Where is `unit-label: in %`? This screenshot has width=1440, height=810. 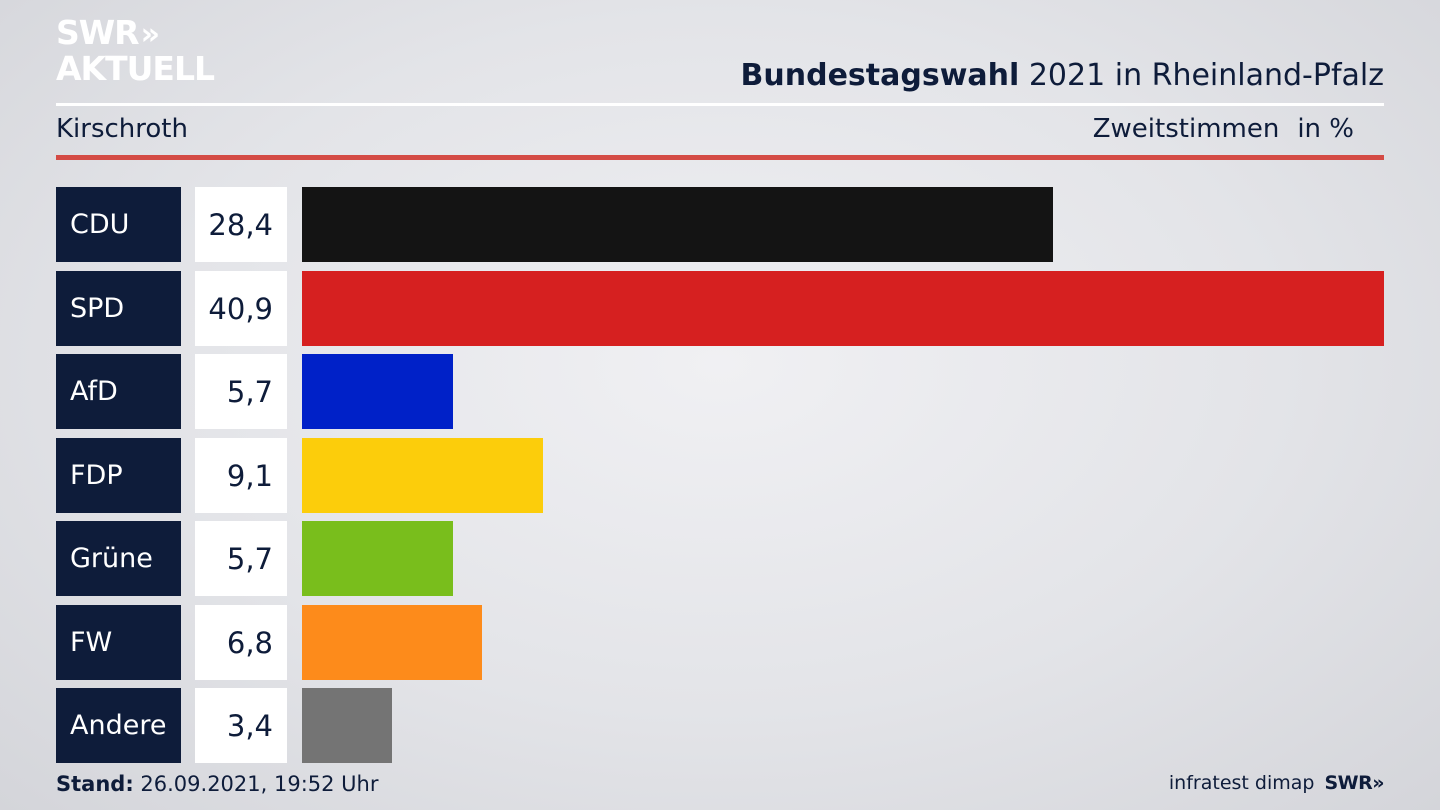
unit-label: in % is located at coordinates (1325, 129).